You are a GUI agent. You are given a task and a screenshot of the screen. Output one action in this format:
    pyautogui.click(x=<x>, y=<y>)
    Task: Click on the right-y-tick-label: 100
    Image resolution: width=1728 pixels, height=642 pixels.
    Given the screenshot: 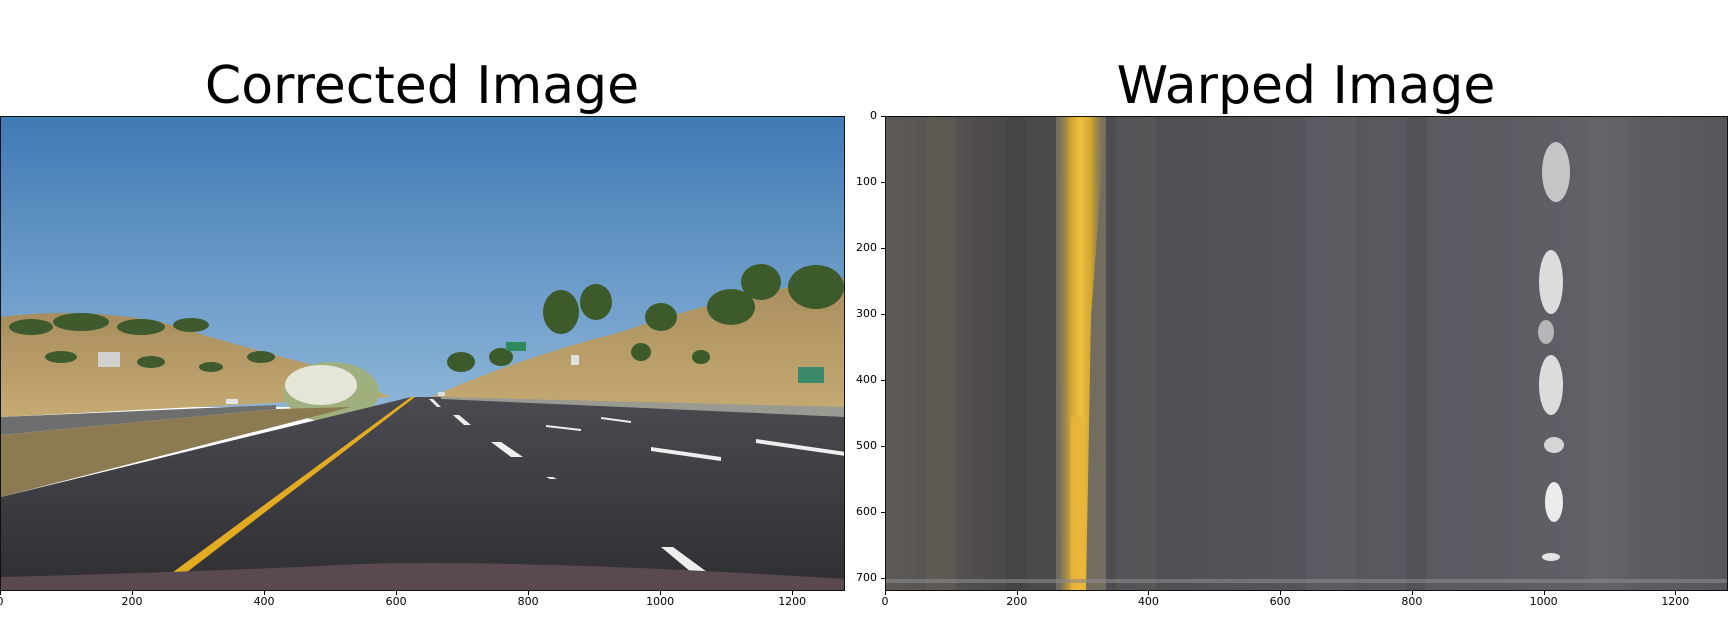 What is the action you would take?
    pyautogui.click(x=866, y=181)
    